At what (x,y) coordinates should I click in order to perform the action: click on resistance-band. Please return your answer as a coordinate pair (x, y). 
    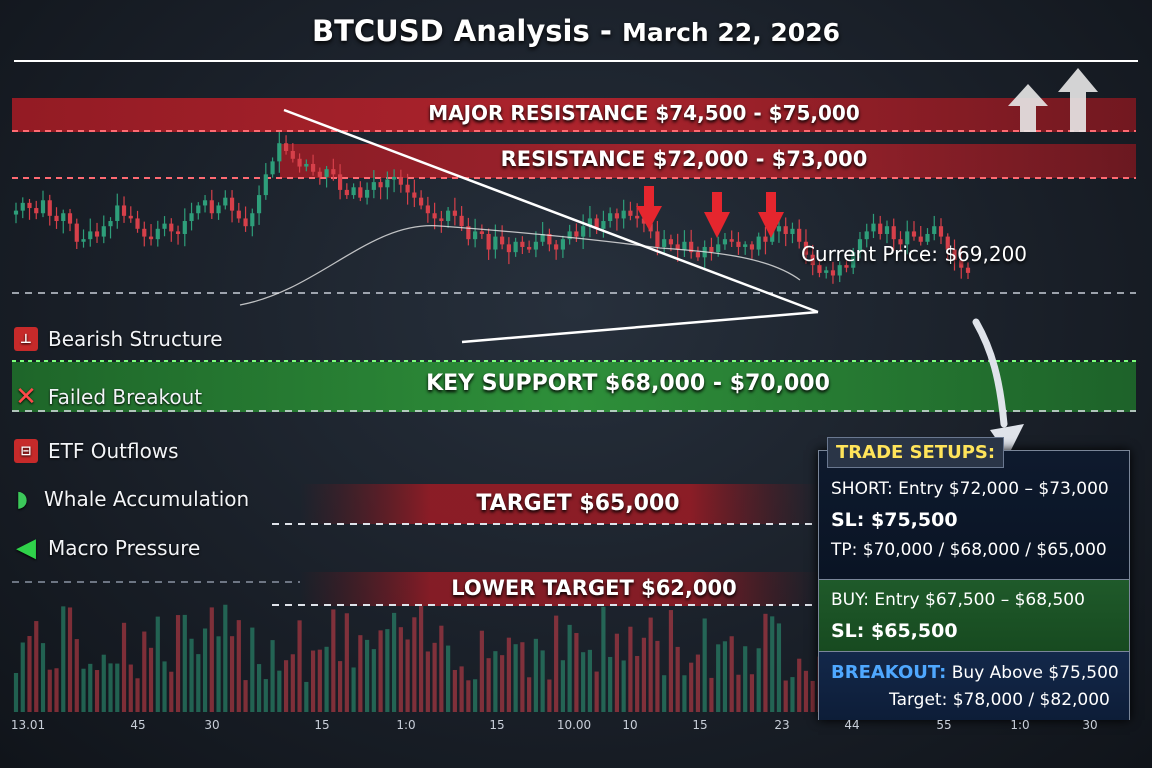
    Looking at the image, I should click on (708, 161).